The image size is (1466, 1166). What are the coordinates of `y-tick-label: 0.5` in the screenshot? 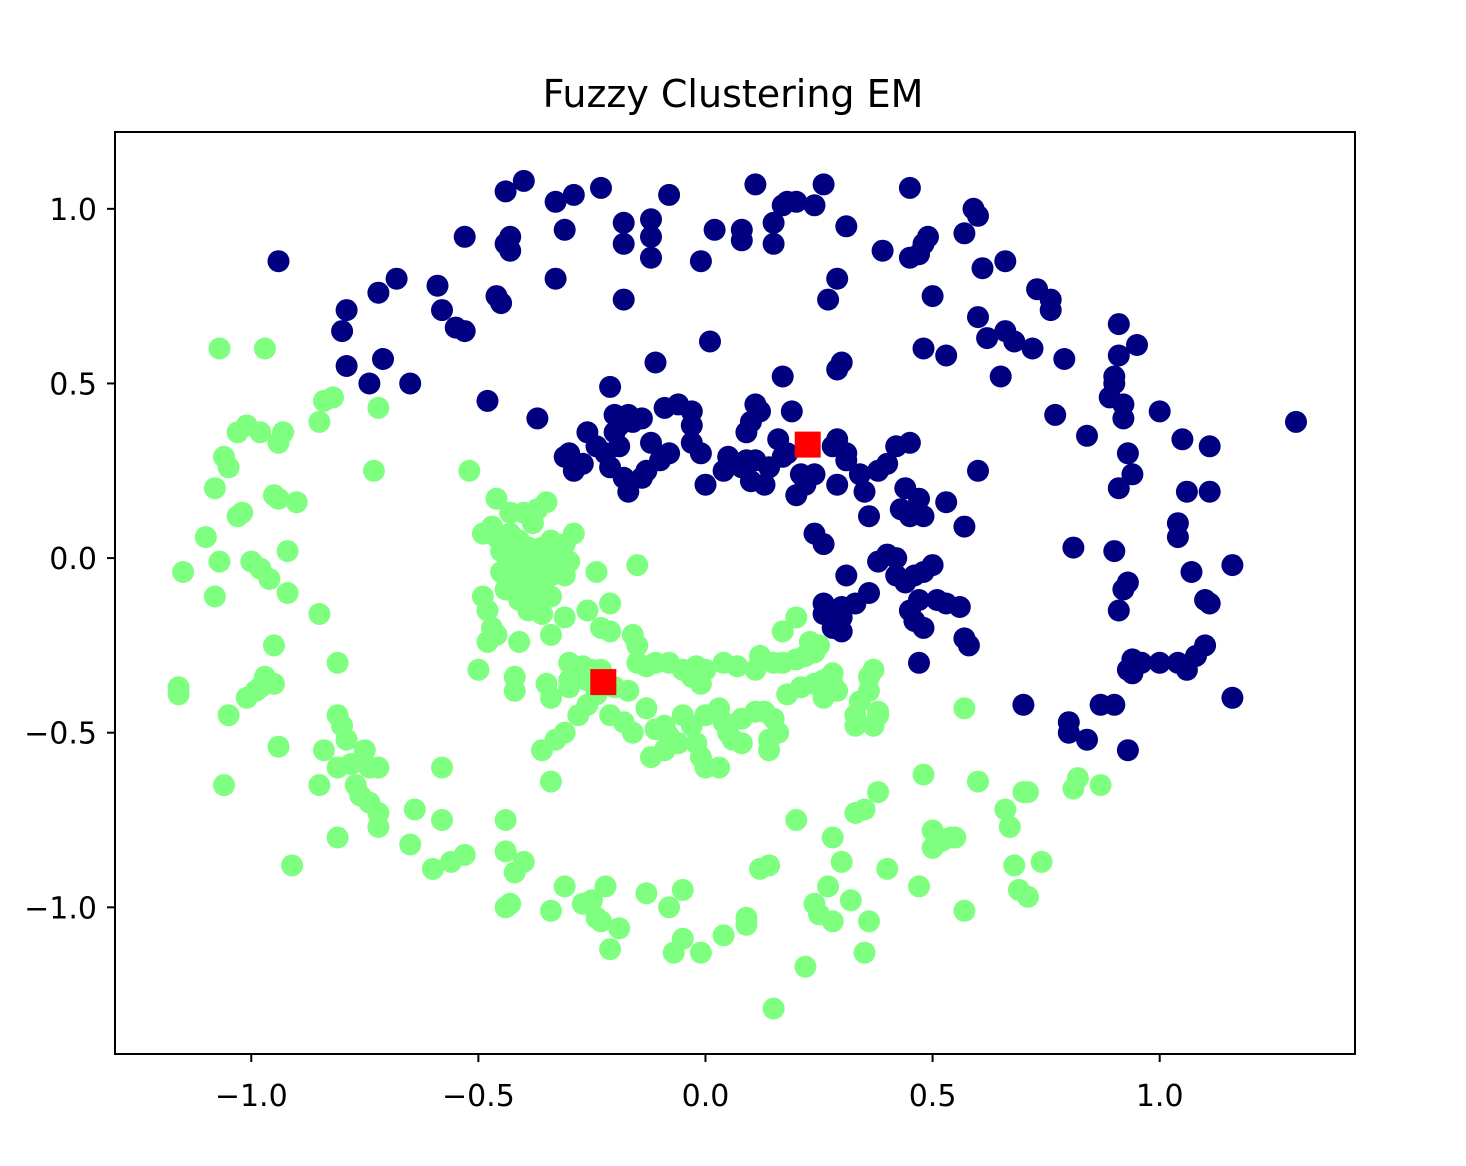 It's located at (73, 384).